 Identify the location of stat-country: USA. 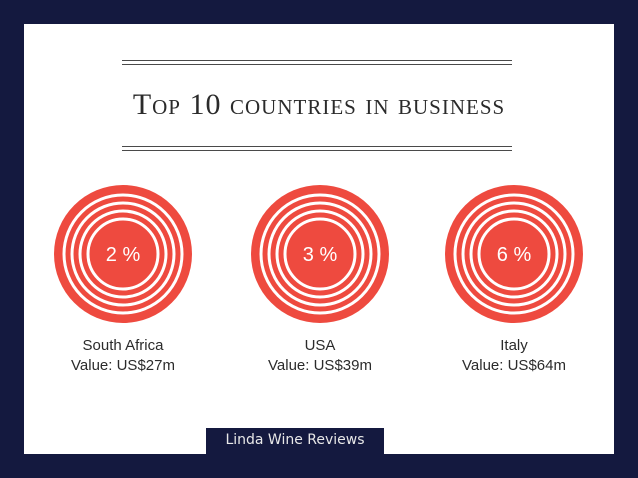
(320, 345).